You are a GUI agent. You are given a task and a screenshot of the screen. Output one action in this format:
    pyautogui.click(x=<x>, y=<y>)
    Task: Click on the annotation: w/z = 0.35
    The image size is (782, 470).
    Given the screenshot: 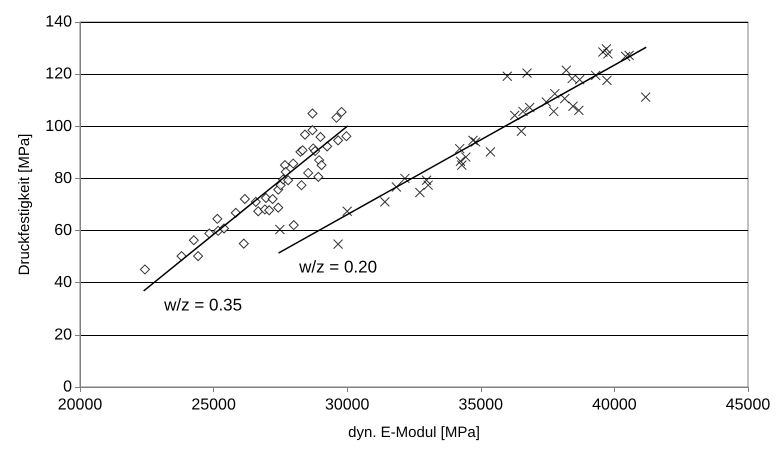 What is the action you would take?
    pyautogui.click(x=202, y=305)
    